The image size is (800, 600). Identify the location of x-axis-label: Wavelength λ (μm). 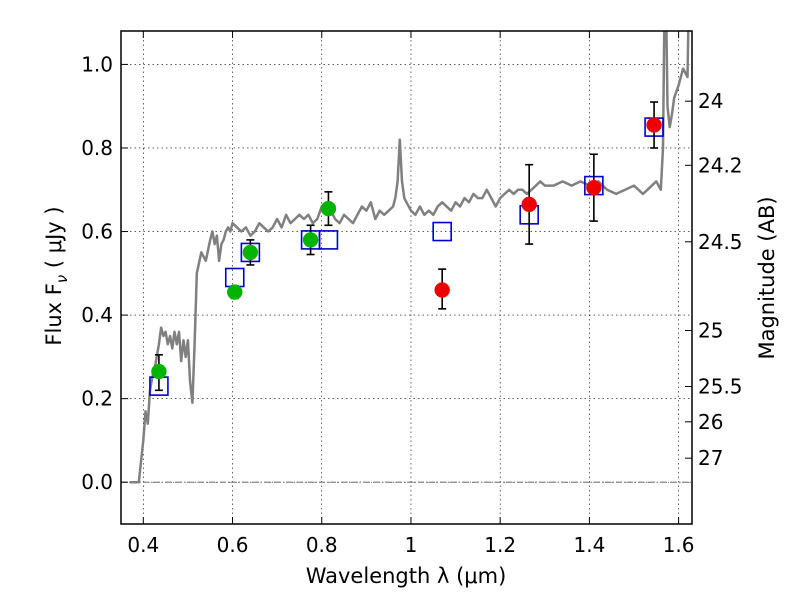
(406, 576).